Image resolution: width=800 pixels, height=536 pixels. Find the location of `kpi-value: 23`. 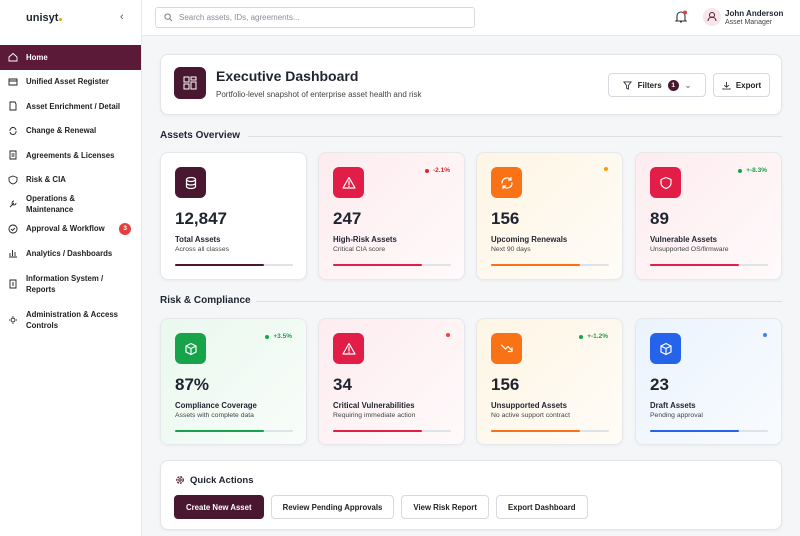

kpi-value: 23 is located at coordinates (659, 384).